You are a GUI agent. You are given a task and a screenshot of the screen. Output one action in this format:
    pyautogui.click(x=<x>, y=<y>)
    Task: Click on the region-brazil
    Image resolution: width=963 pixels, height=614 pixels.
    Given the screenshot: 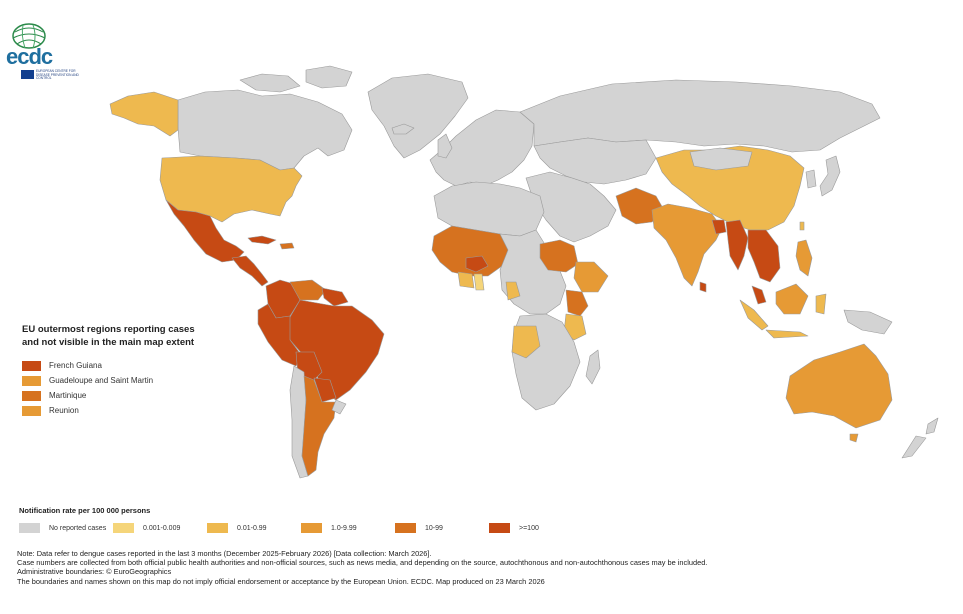 What is the action you would take?
    pyautogui.click(x=335, y=350)
    